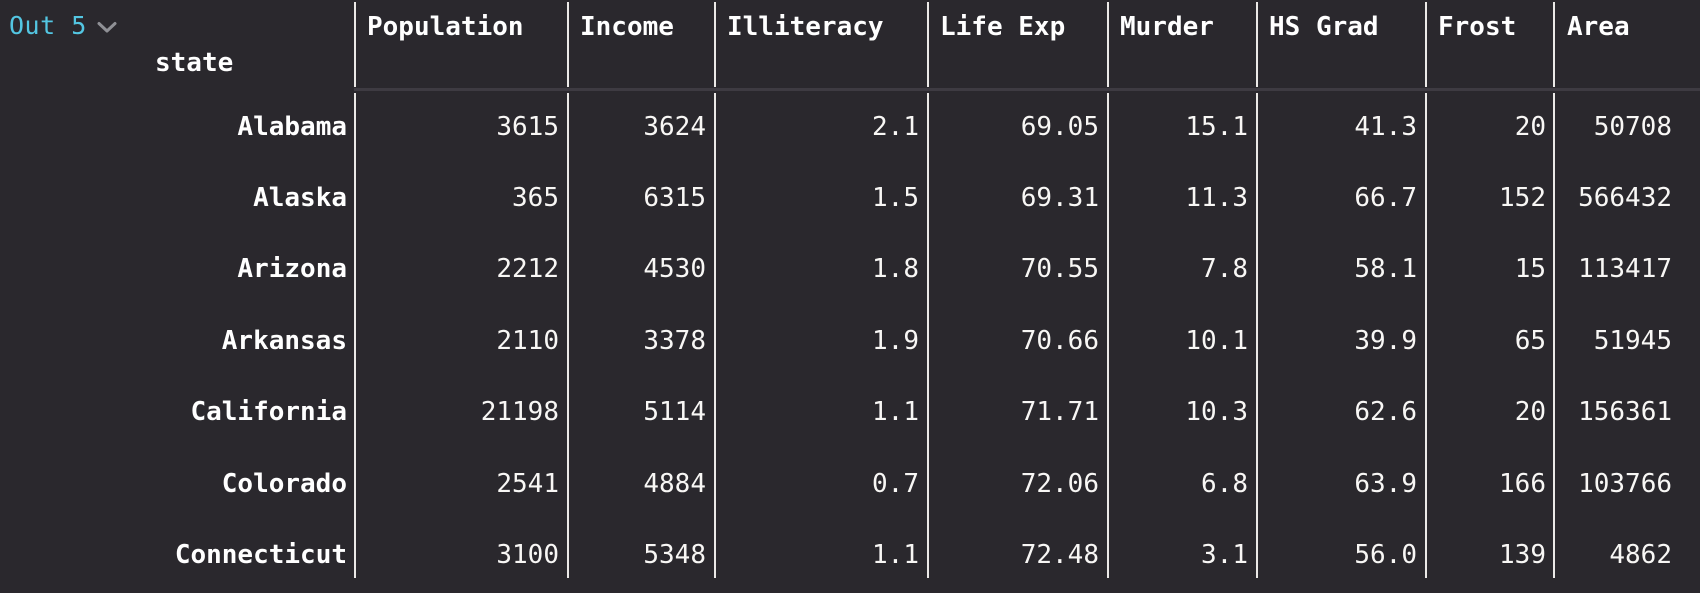 This screenshot has height=593, width=1700. What do you see at coordinates (674, 126) in the screenshot?
I see `cell: 3624` at bounding box center [674, 126].